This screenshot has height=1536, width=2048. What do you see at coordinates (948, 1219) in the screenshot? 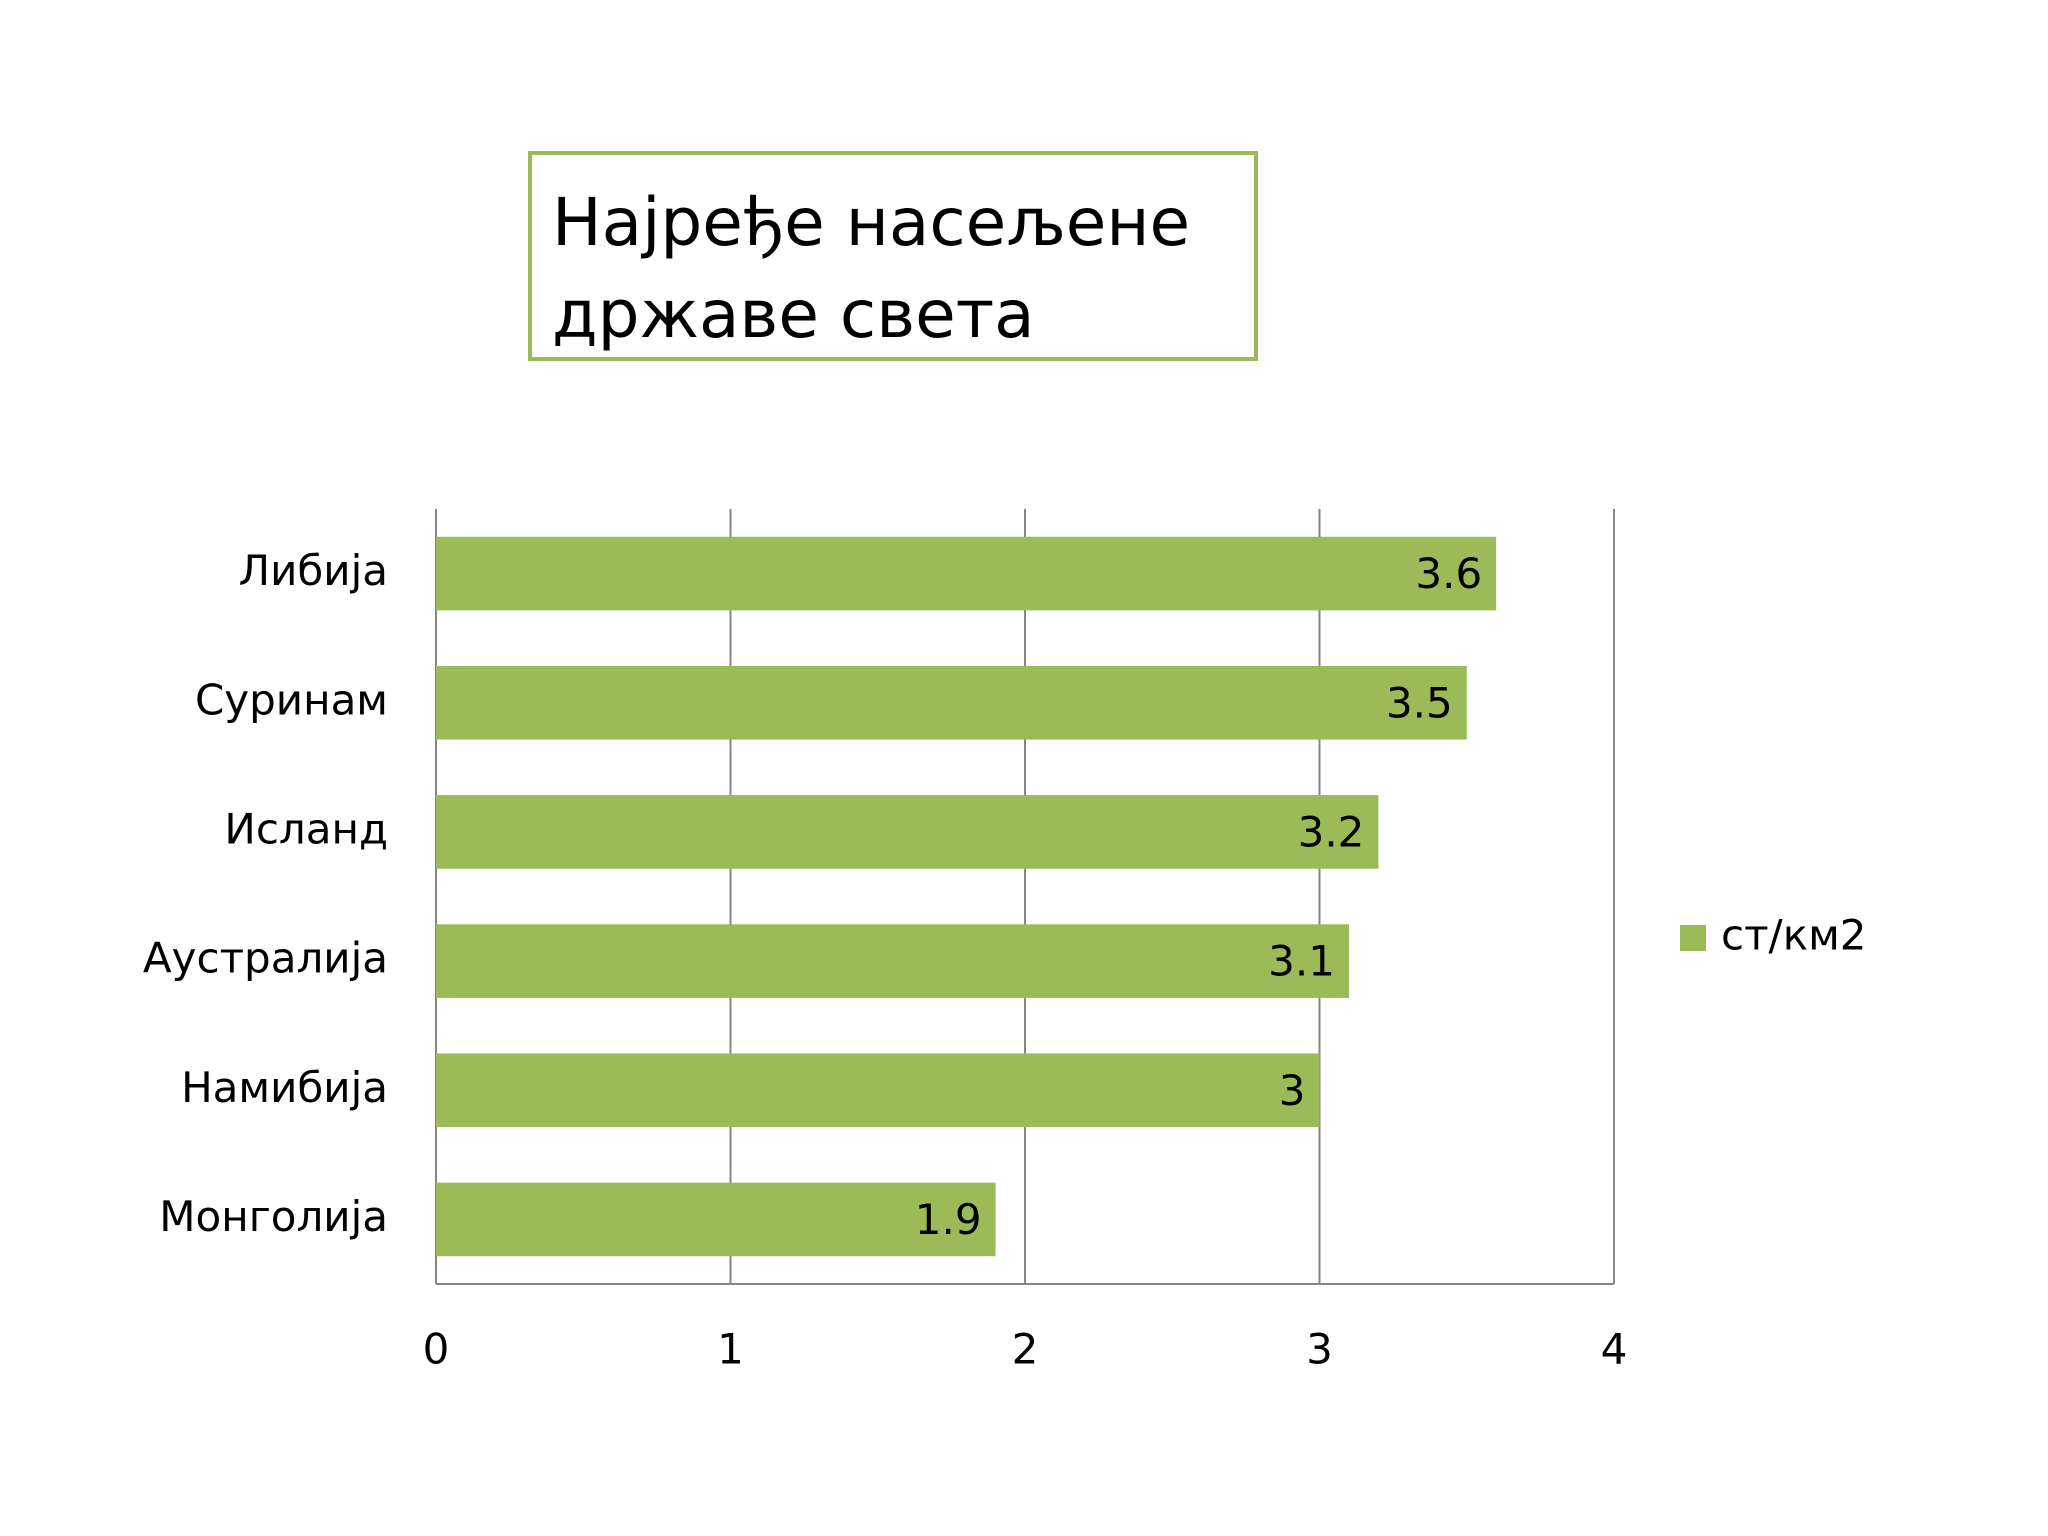
I see `data-label: 1.9` at bounding box center [948, 1219].